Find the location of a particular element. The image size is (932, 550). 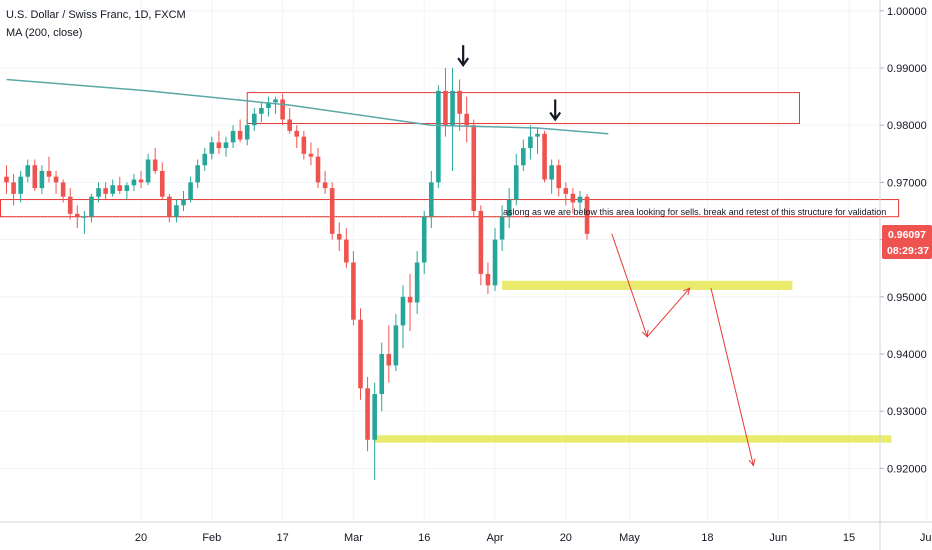

price-tag-countdown: 08:29:37 is located at coordinates (908, 251).